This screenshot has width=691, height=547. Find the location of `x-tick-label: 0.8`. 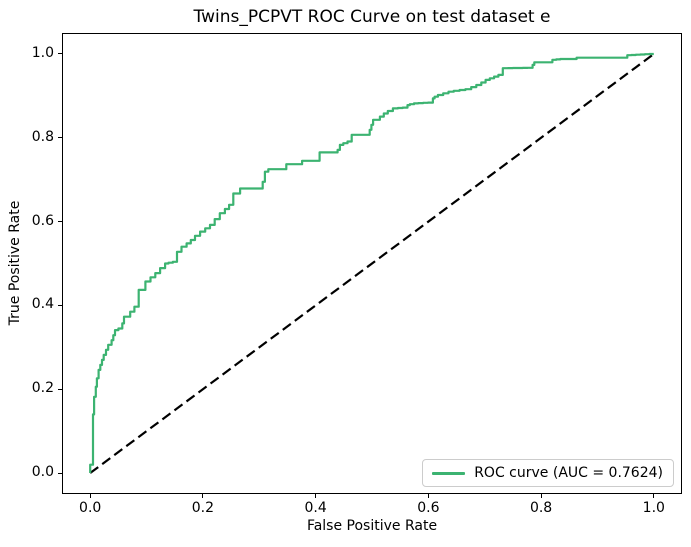

x-tick-label: 0.8 is located at coordinates (541, 508).